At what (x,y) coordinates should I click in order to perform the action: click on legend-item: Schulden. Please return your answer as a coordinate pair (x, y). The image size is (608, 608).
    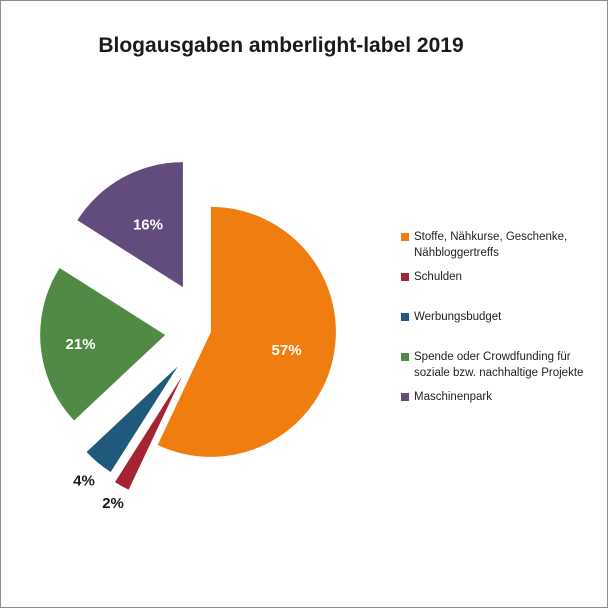
    Looking at the image, I should click on (431, 277).